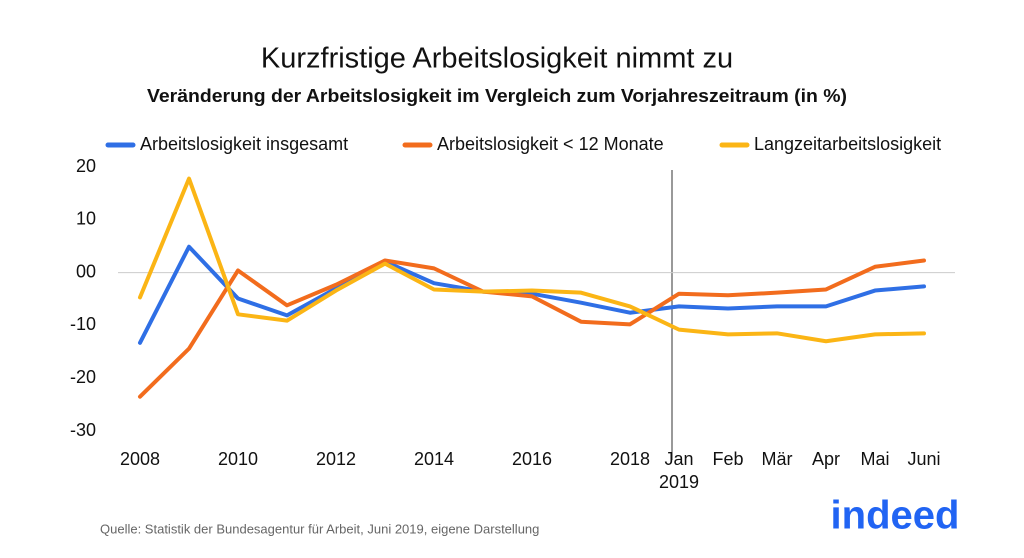 Image resolution: width=1024 pixels, height=558 pixels. Describe the element at coordinates (86, 271) in the screenshot. I see `y-tick-label: 00` at that location.